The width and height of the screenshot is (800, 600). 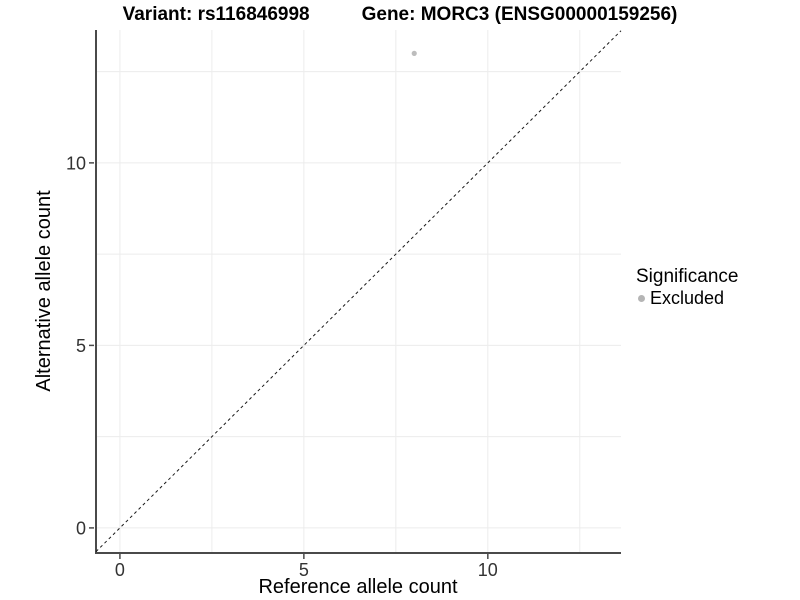 What do you see at coordinates (414, 53) in the screenshot?
I see `data-point` at bounding box center [414, 53].